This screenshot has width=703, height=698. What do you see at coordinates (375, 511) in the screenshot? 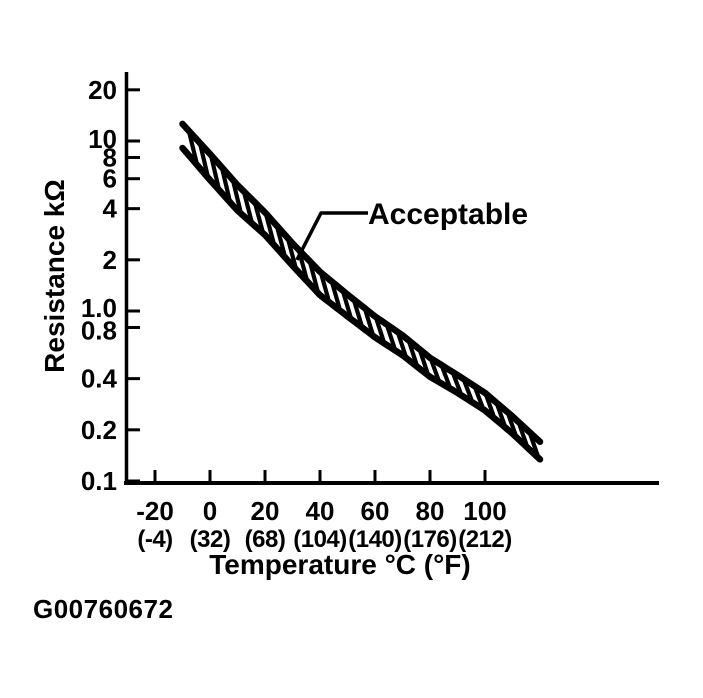
I see `x-tick-label-celsius: 60` at bounding box center [375, 511].